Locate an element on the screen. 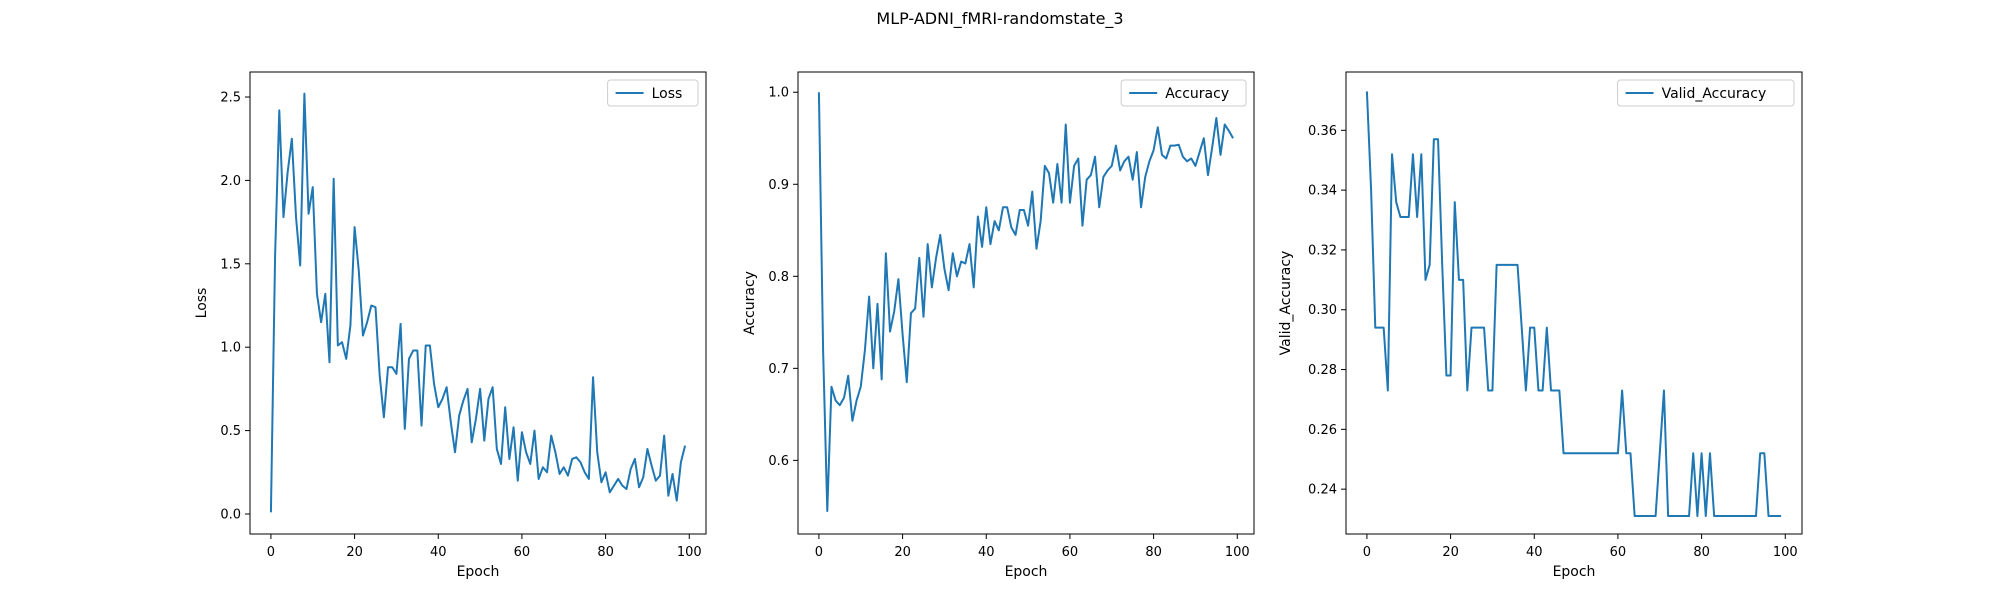 The height and width of the screenshot is (604, 2000). series-line-valid-accuracy is located at coordinates (1573, 304).